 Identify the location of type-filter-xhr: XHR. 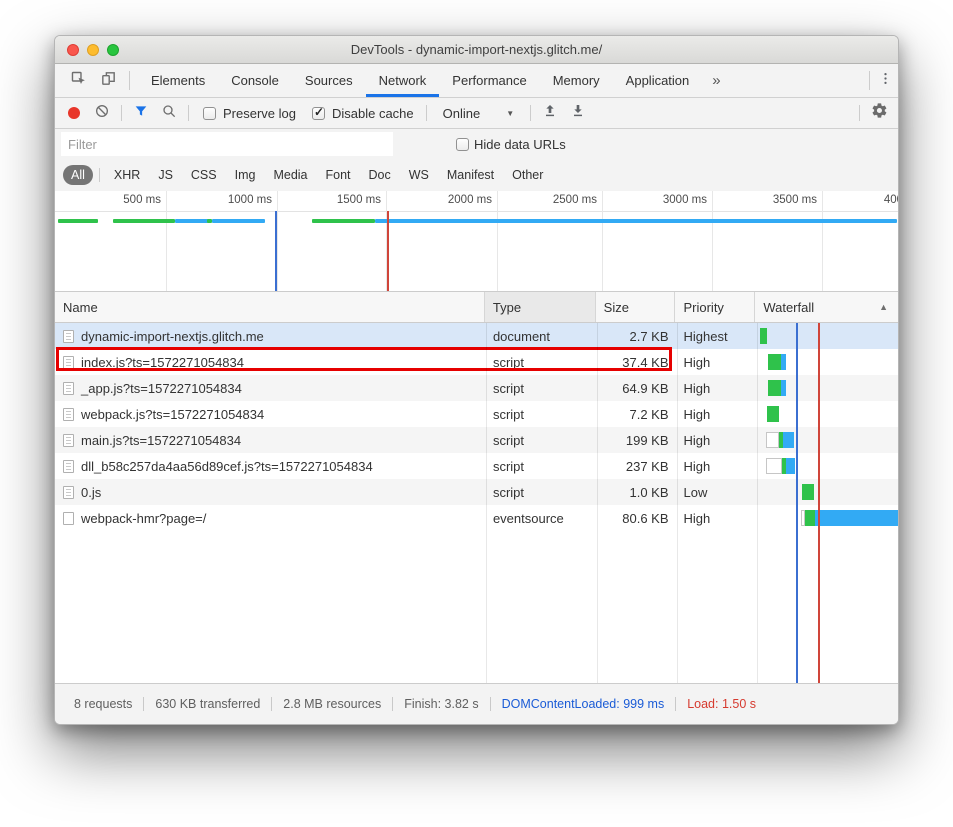
(127, 175).